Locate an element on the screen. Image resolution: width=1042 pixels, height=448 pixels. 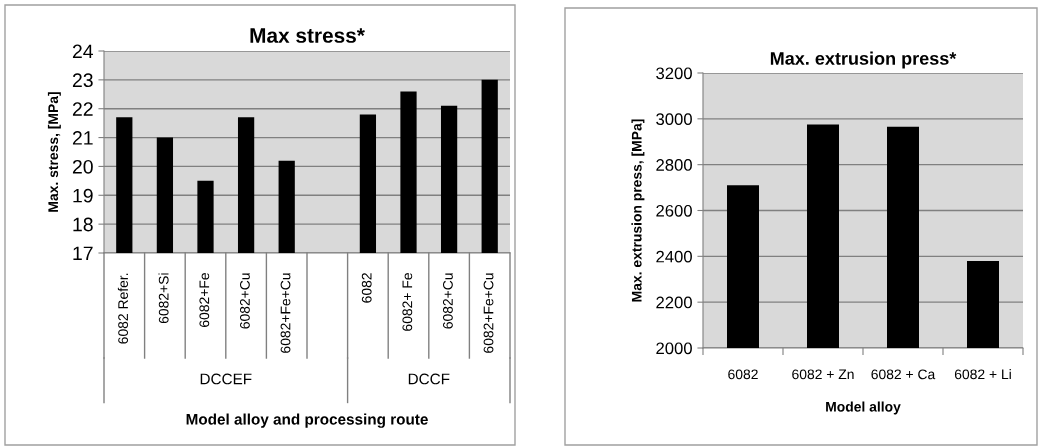
y-tick-label: 17 is located at coordinates (83, 253).